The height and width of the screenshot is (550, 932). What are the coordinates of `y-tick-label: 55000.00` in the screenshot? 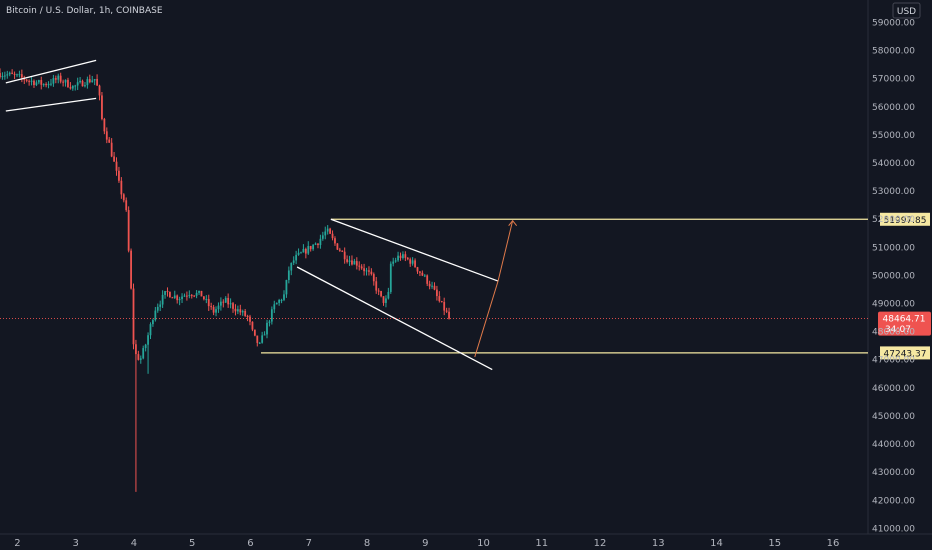 It's located at (893, 136).